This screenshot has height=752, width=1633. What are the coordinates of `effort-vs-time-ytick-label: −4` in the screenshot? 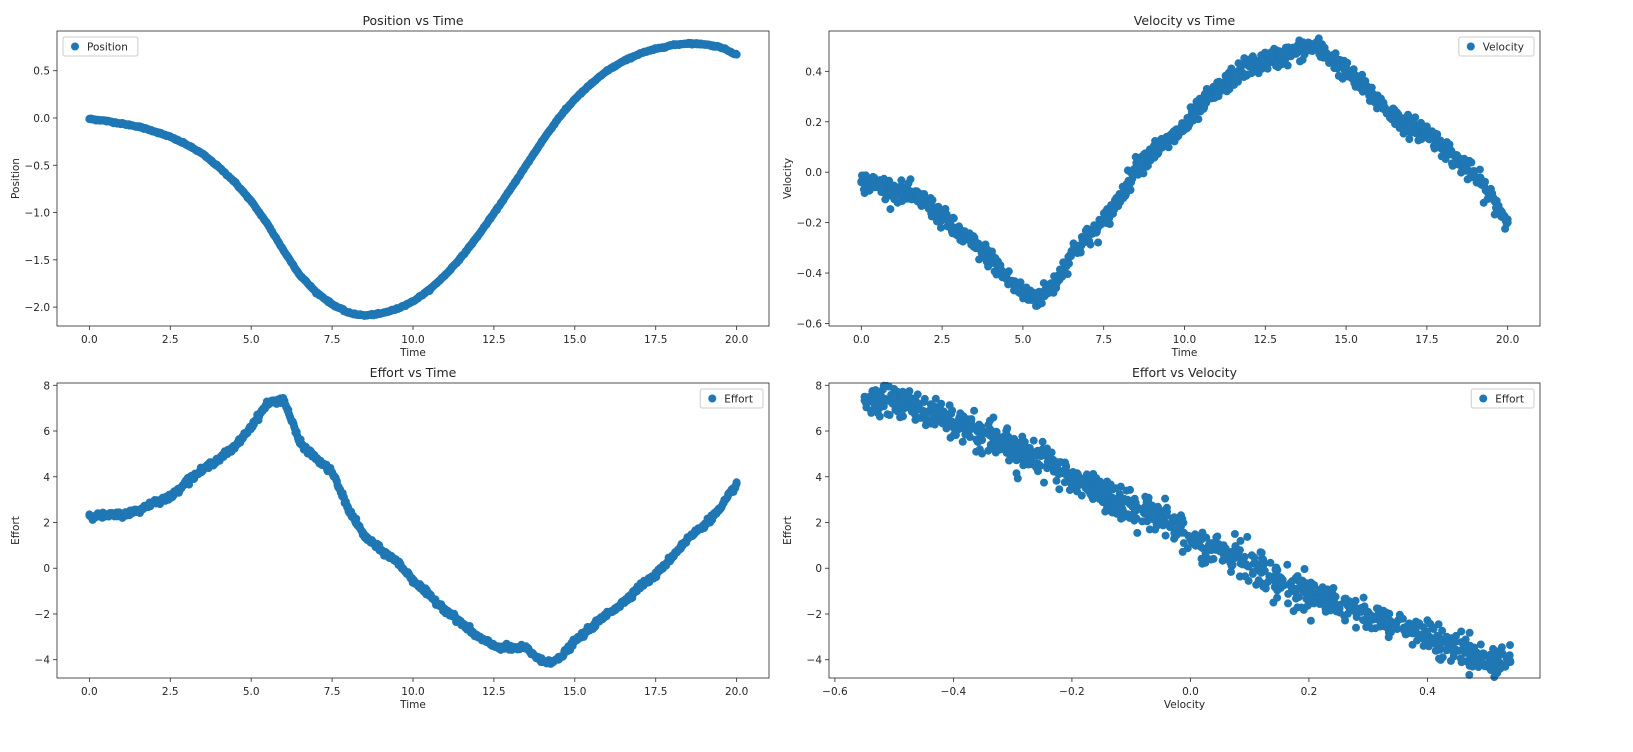 It's located at (43, 661).